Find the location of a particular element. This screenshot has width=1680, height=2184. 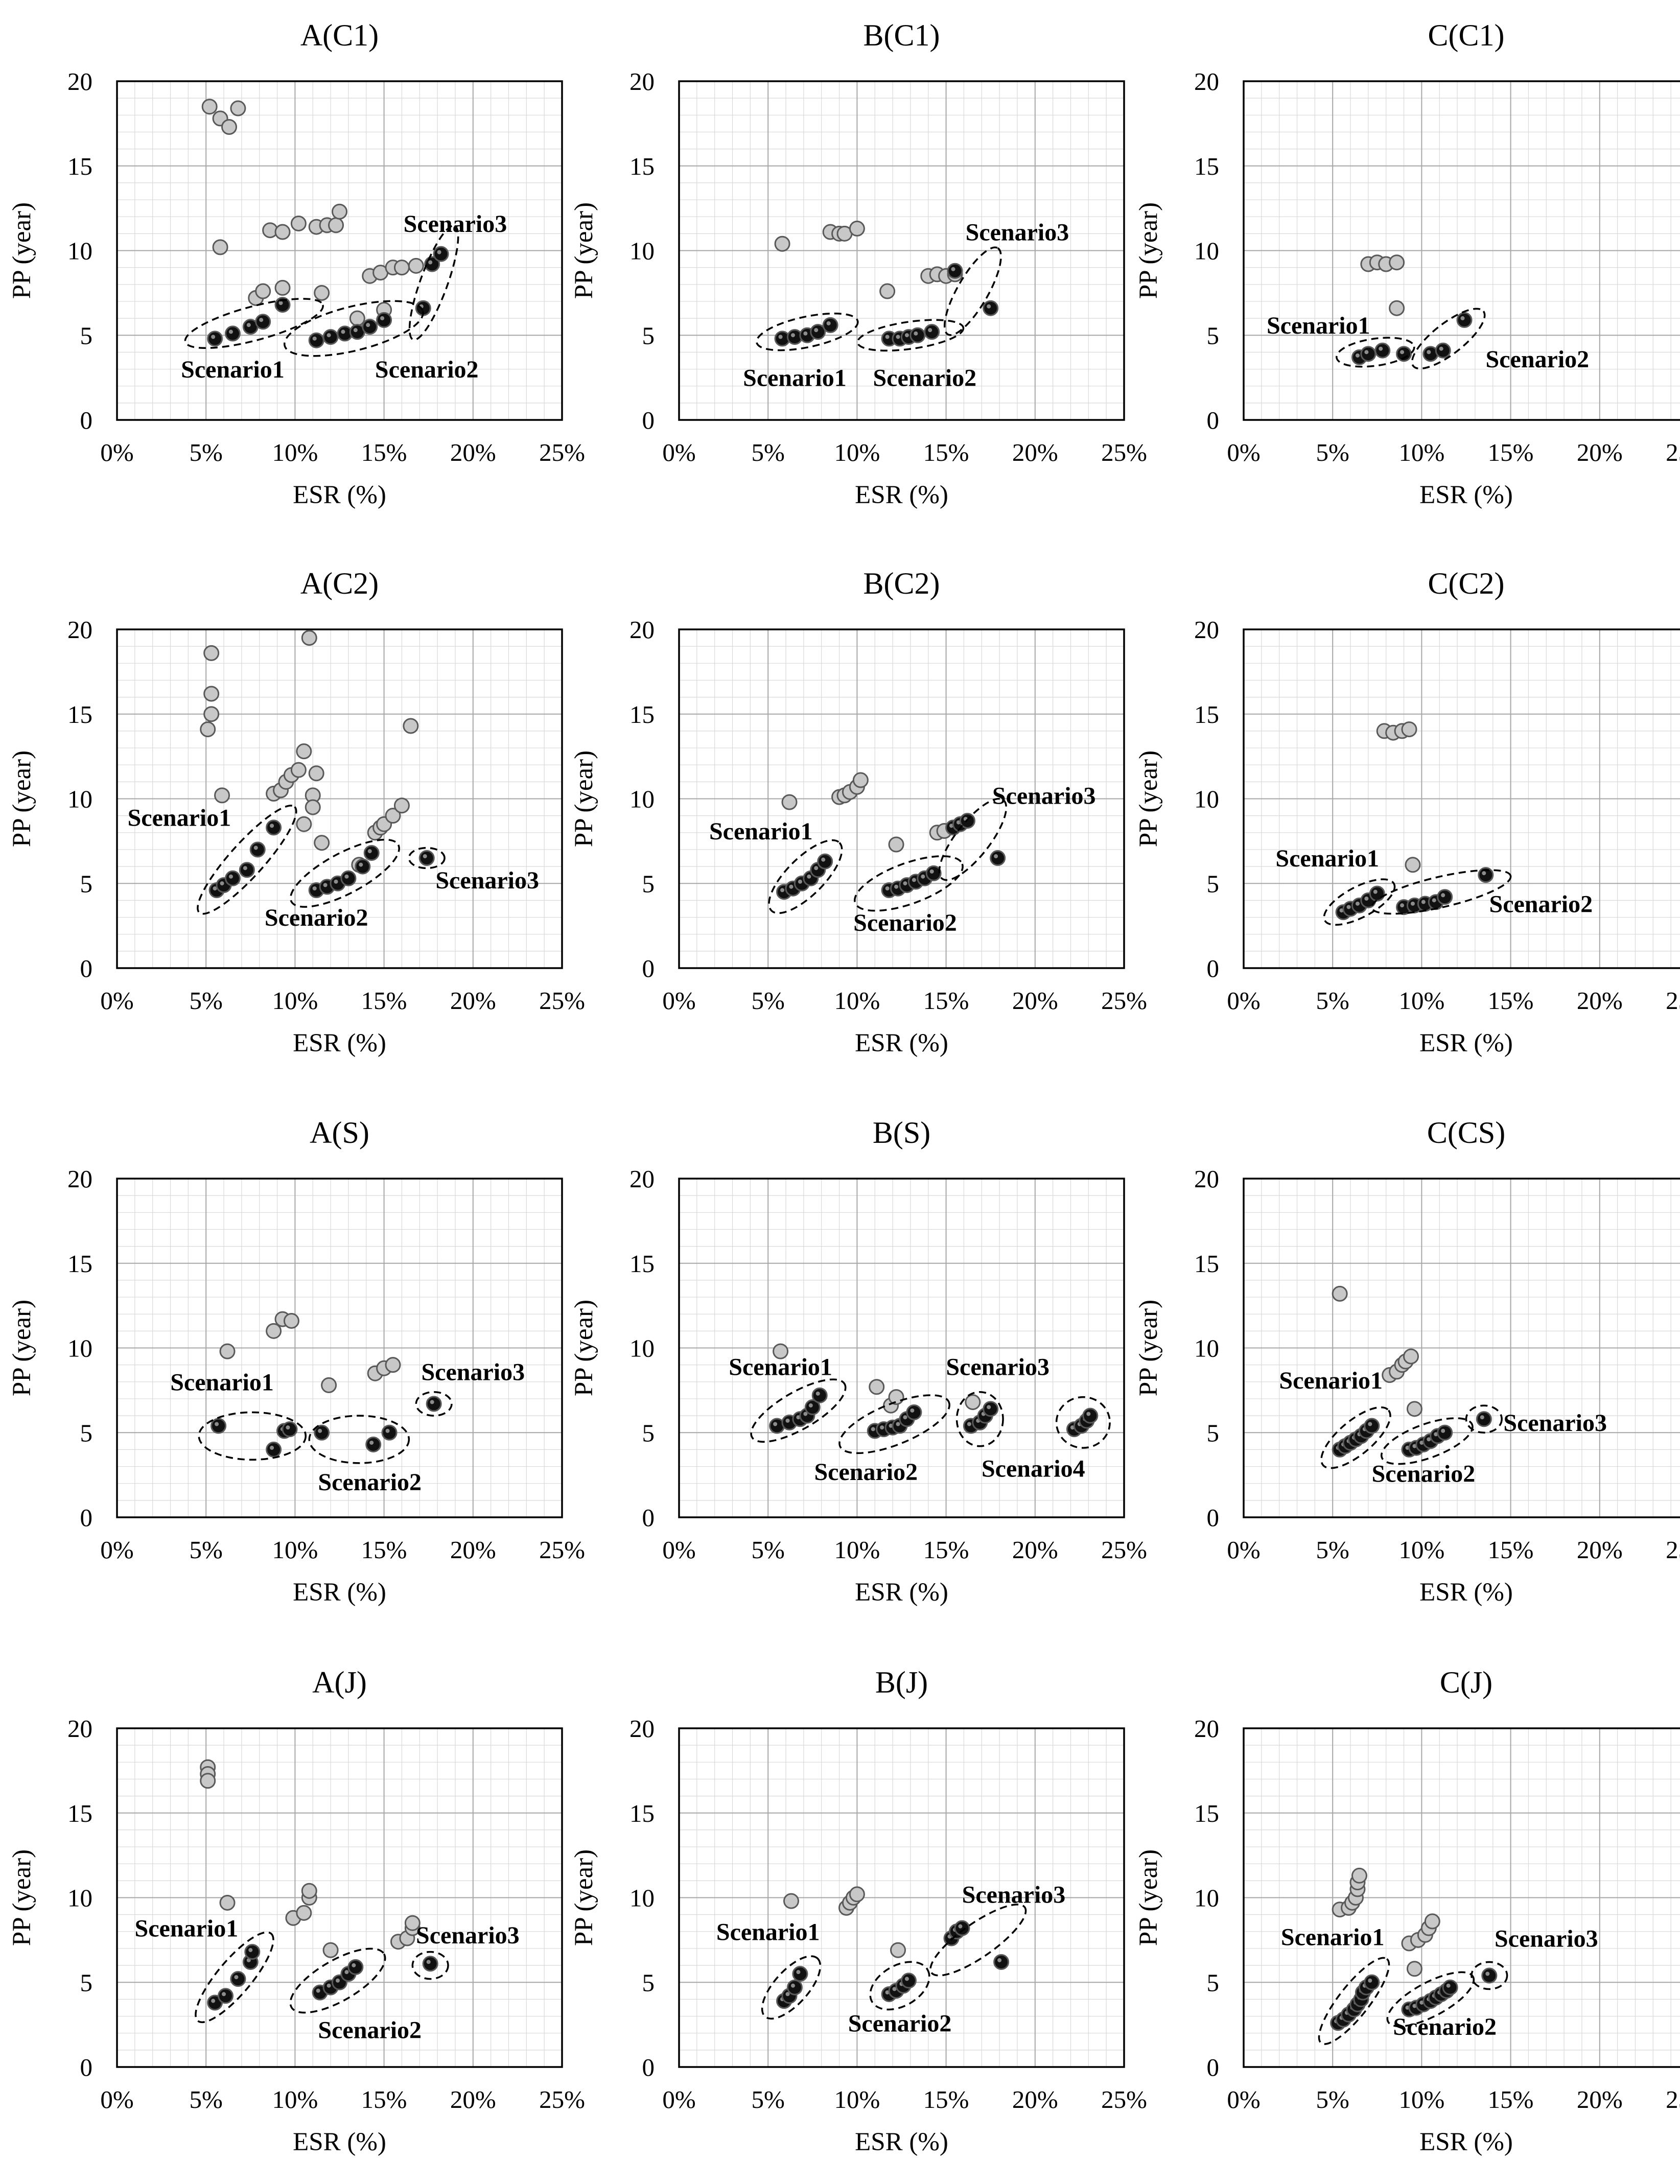

chart-0-y-tick-label: 0 is located at coordinates (87, 420).